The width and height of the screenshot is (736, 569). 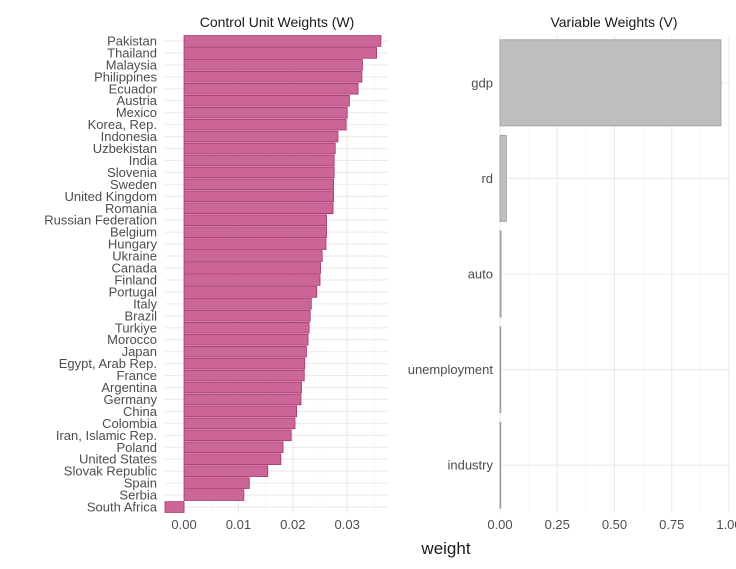 I want to click on category-label-belgium: Belgium, so click(x=133, y=232).